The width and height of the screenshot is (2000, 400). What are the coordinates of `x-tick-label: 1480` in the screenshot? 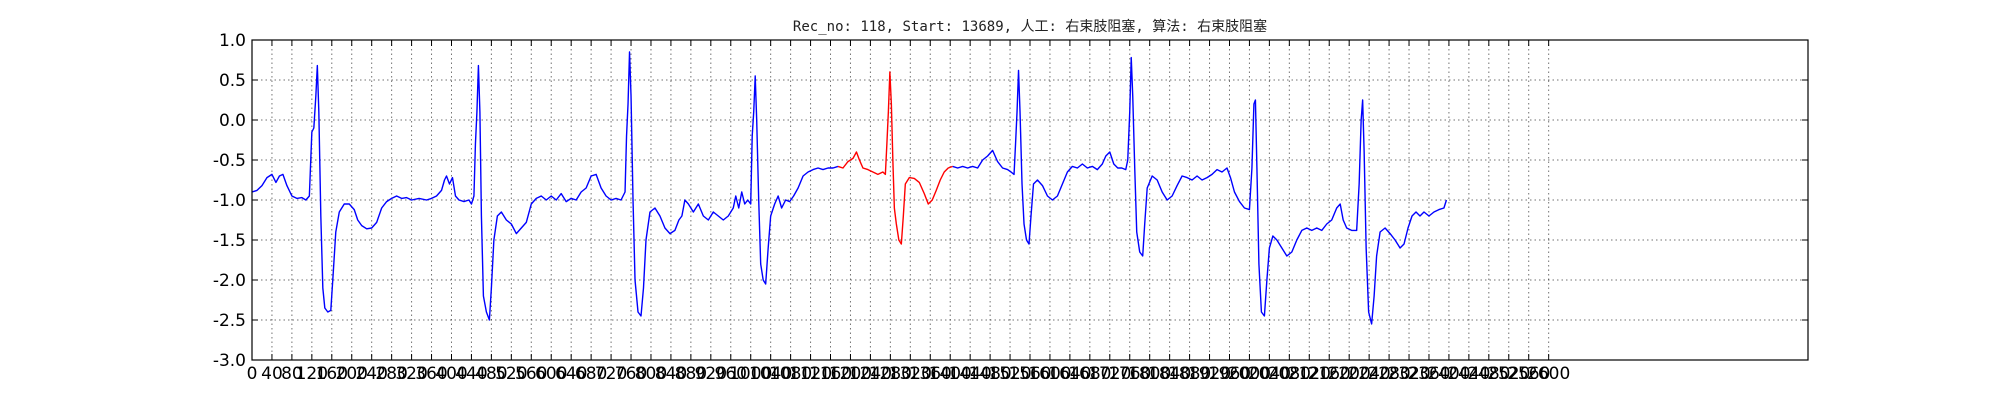 It's located at (989, 374).